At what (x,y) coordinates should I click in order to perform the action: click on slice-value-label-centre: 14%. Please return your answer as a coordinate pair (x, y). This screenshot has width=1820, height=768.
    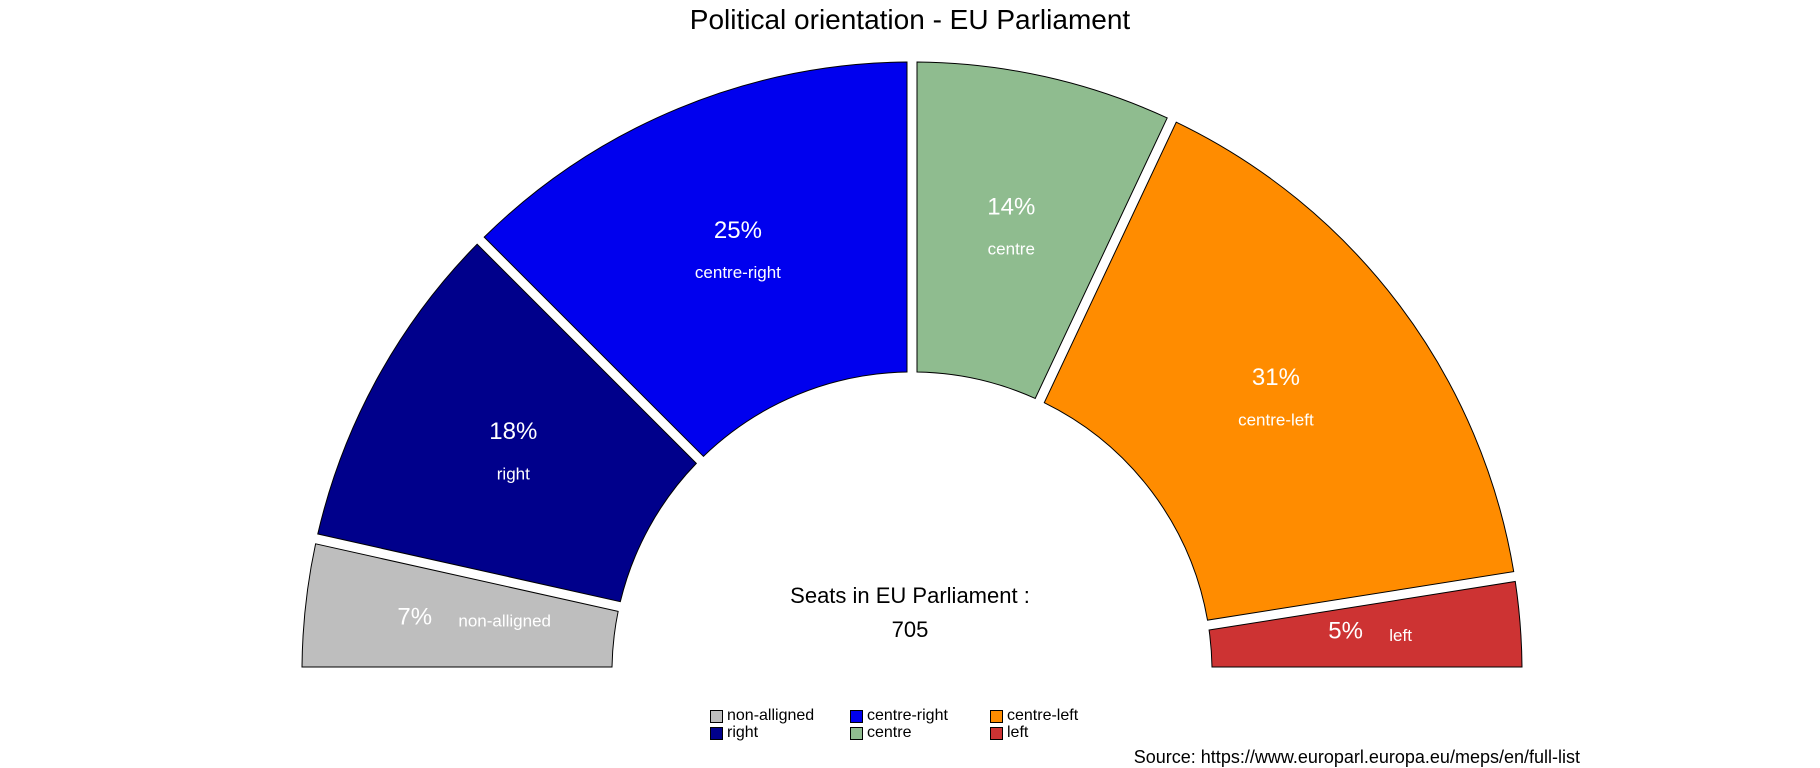
    Looking at the image, I should click on (1011, 206).